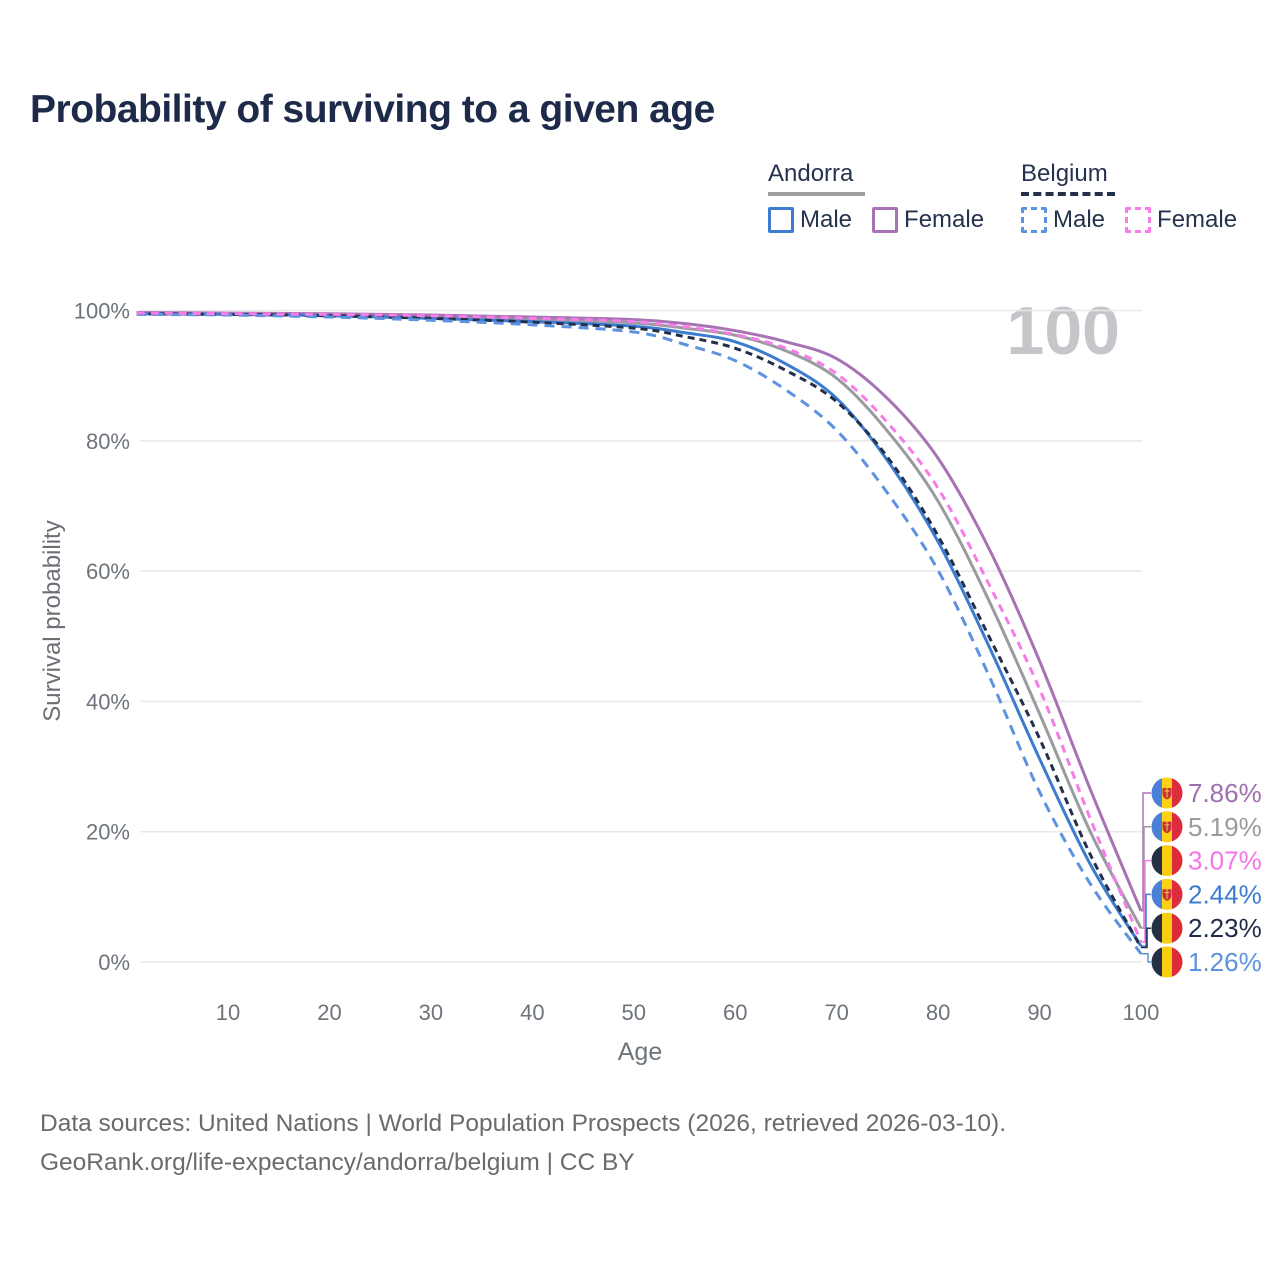 The width and height of the screenshot is (1280, 1280). What do you see at coordinates (1079, 219) in the screenshot?
I see `legend-label-belgium-male: Male` at bounding box center [1079, 219].